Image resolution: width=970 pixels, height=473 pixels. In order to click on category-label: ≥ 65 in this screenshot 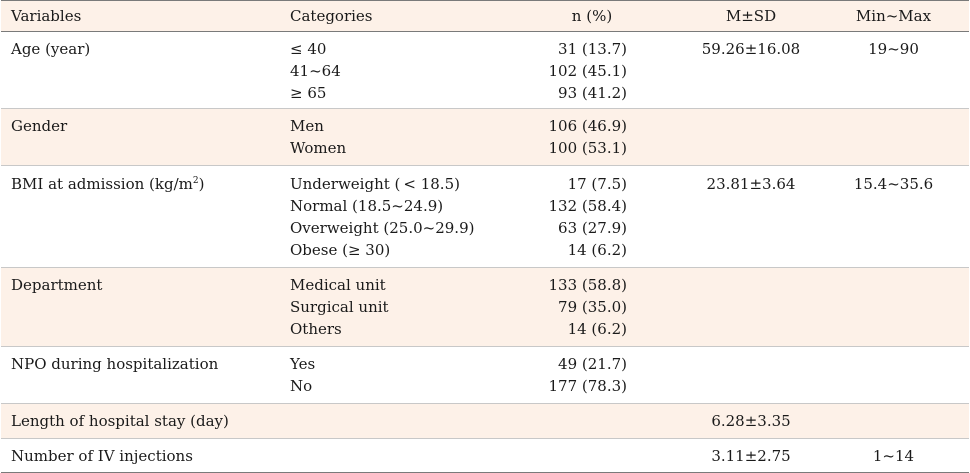, I will do `click(308, 93)`.